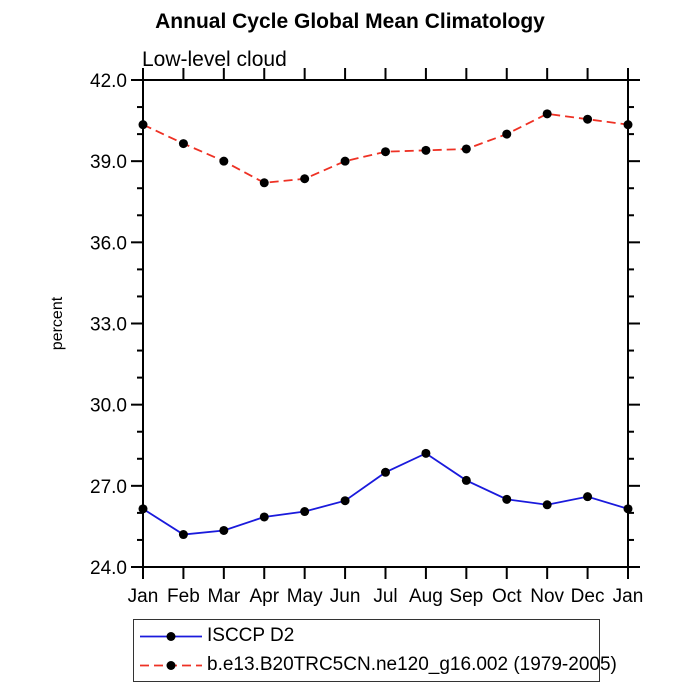 The height and width of the screenshot is (700, 700). What do you see at coordinates (108, 81) in the screenshot?
I see `svg-text: 42.0` at bounding box center [108, 81].